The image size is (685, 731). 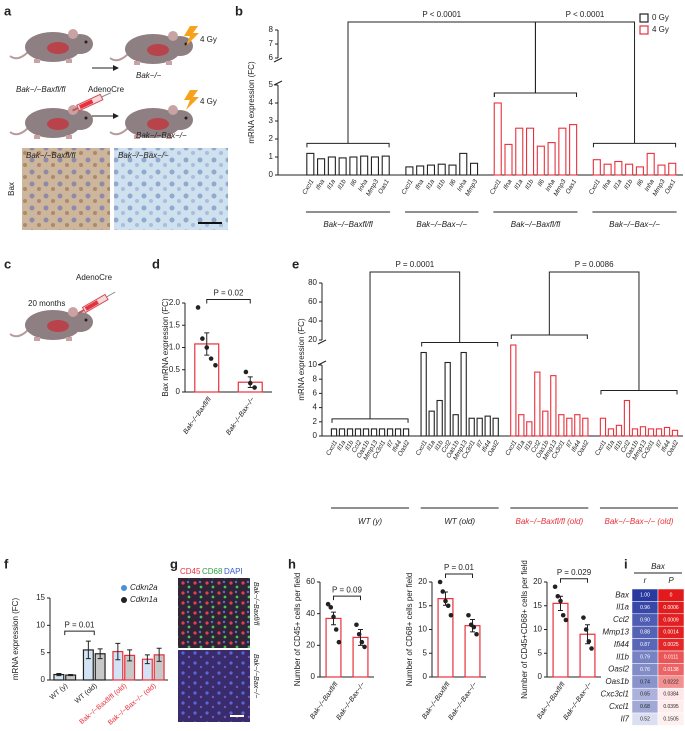 I want to click on row-label: Oas1b, so click(x=617, y=681).